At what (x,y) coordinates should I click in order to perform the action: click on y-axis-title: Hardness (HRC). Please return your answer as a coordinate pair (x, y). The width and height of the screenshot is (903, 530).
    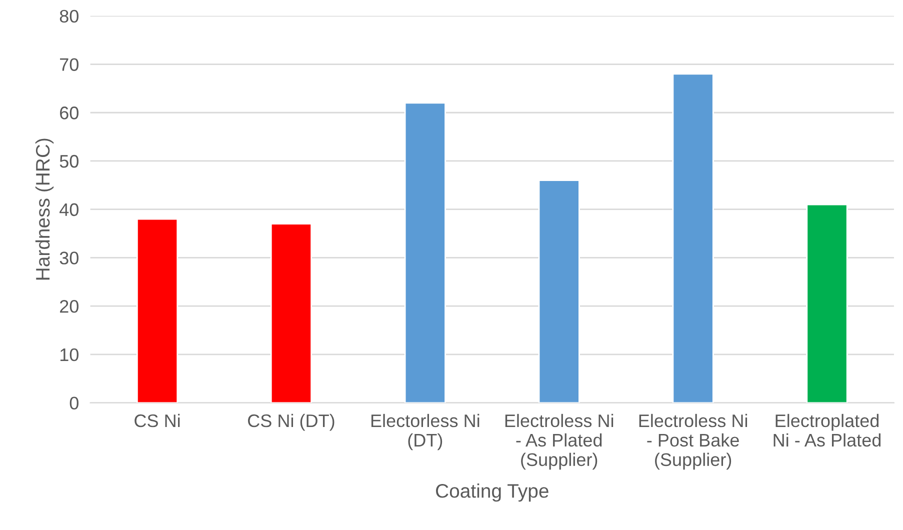
    Looking at the image, I should click on (44, 209).